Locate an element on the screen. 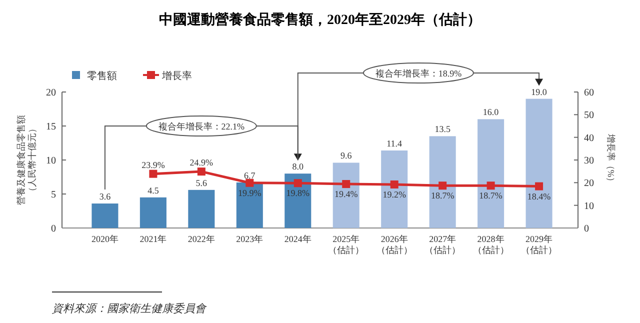 This screenshot has height=323, width=640. chart-title: 中國運動營養食品零售額，2020年至2029年（估計） is located at coordinates (320, 19).